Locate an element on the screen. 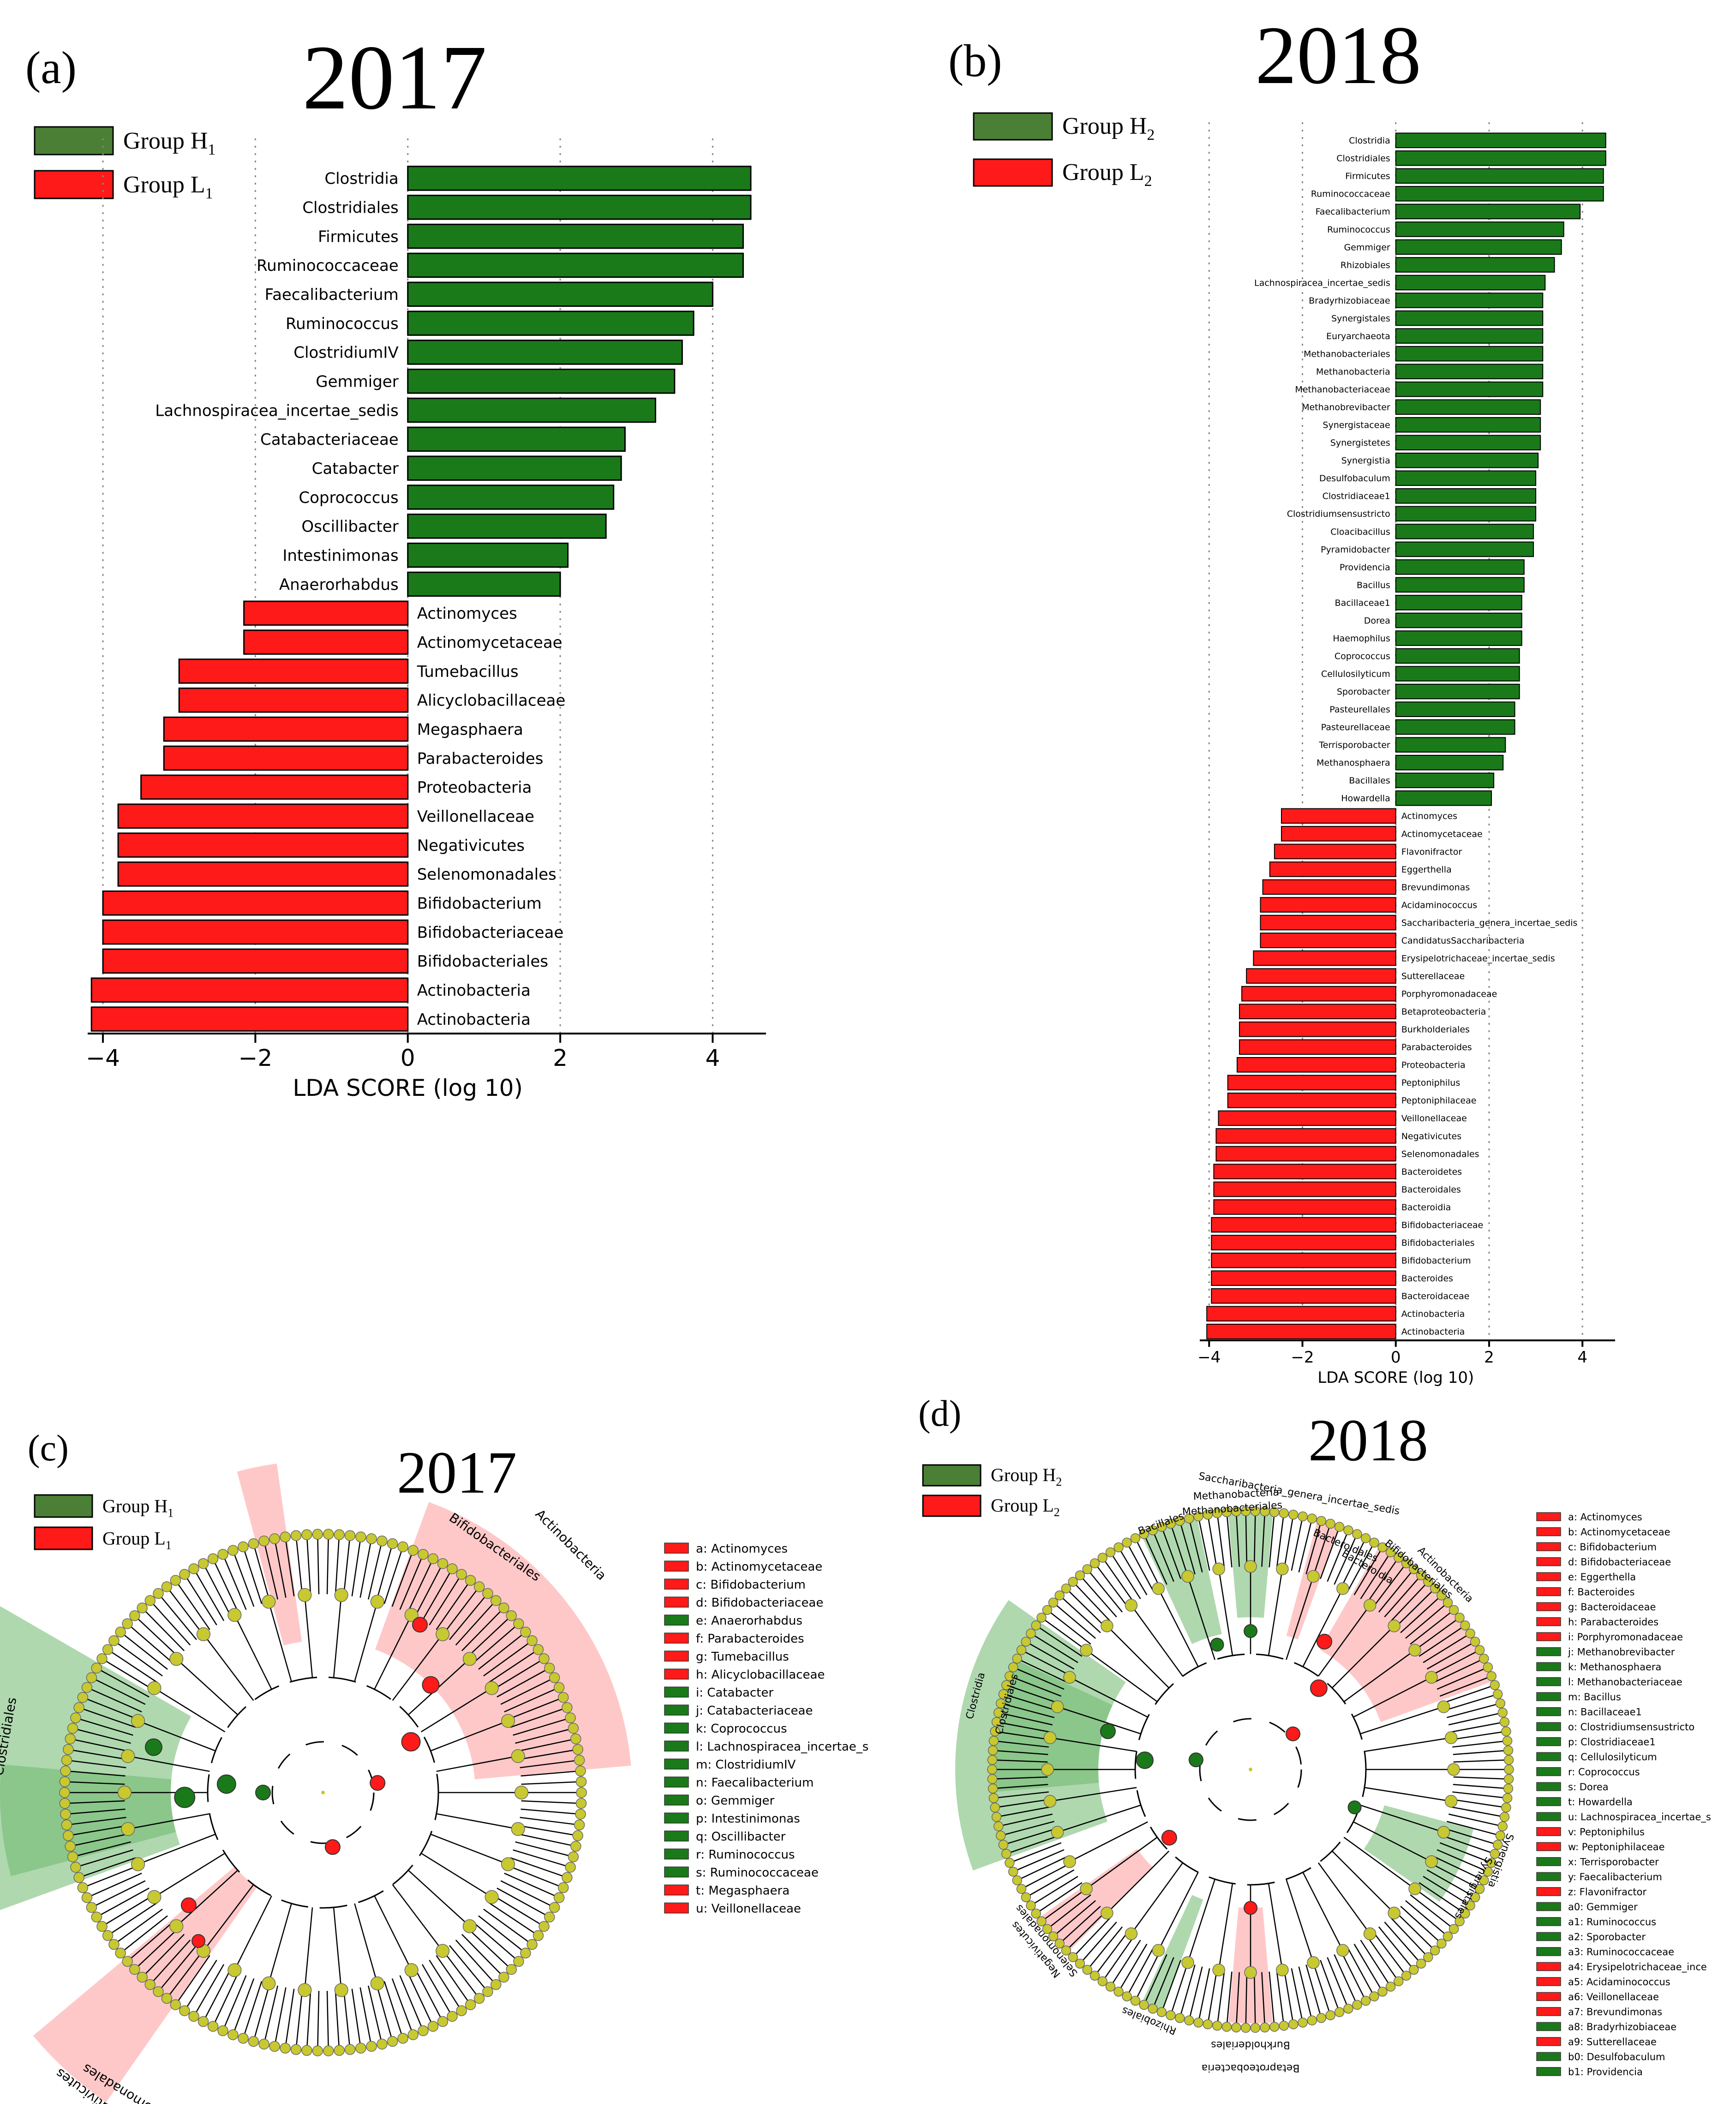  key-entry: a: Actinomyces is located at coordinates (1605, 1517).